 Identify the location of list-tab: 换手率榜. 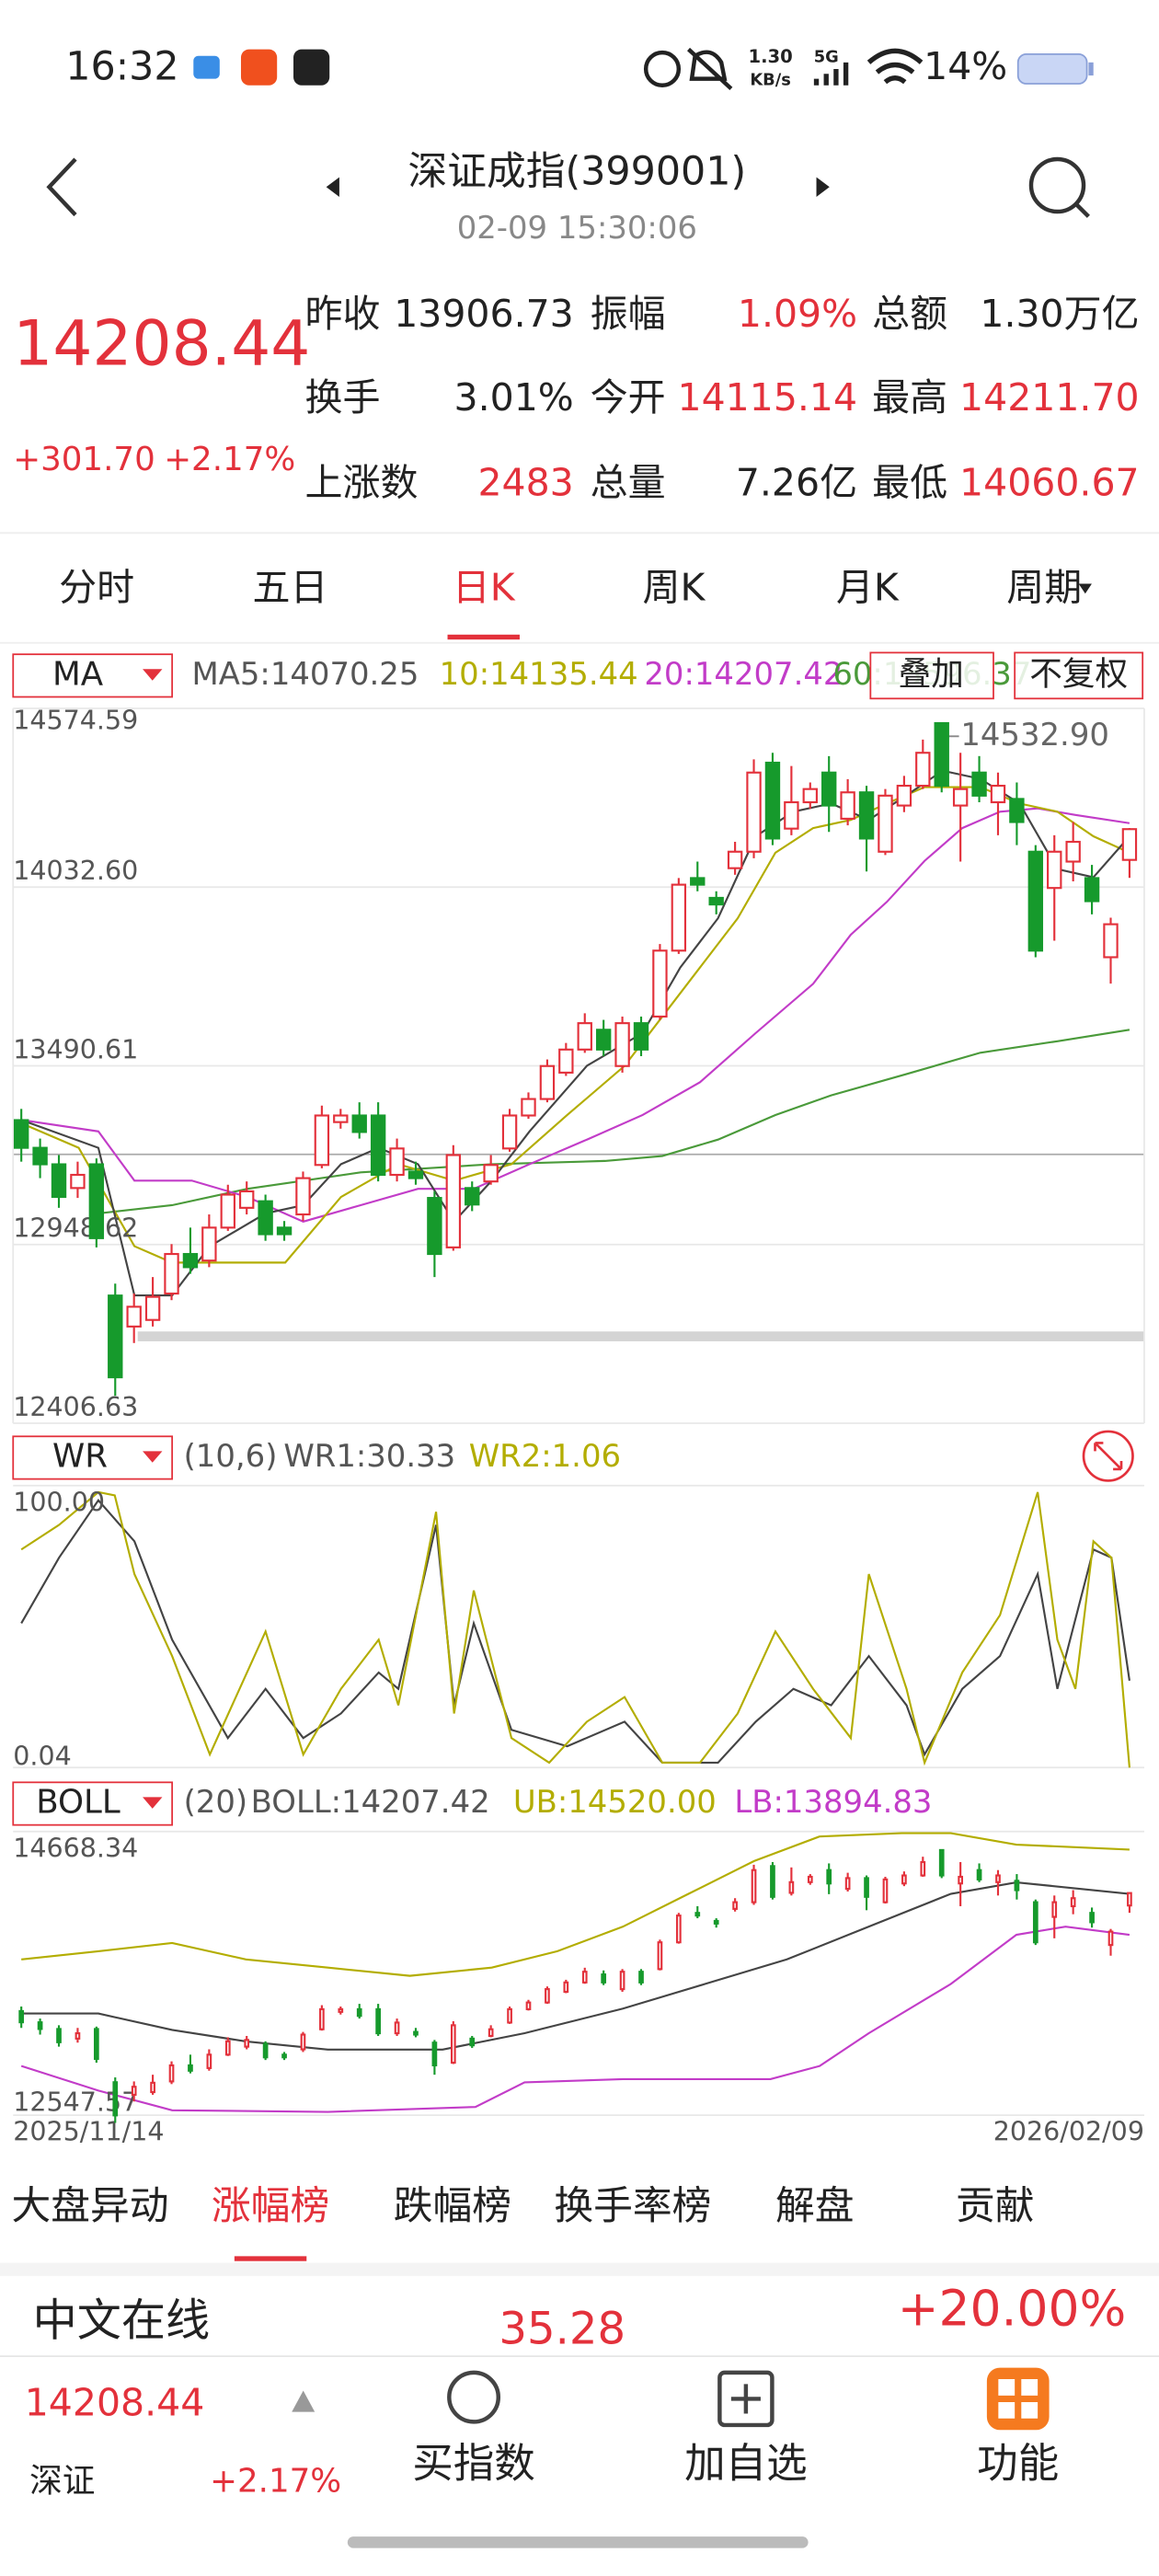
(632, 2206).